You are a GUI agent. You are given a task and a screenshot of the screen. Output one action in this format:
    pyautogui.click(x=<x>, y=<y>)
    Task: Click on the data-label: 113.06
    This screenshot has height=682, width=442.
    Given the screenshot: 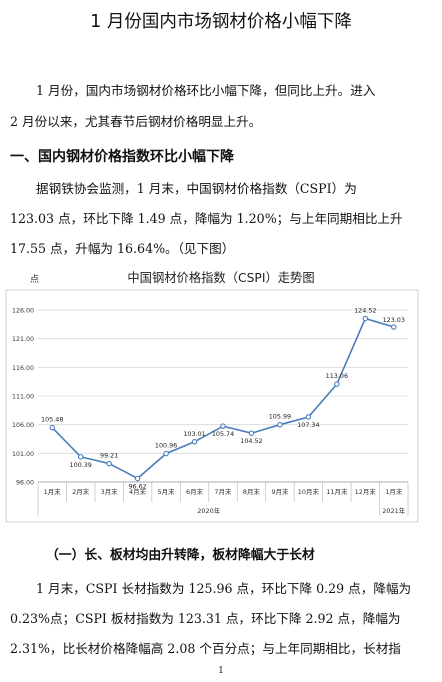 What is the action you would take?
    pyautogui.click(x=337, y=376)
    